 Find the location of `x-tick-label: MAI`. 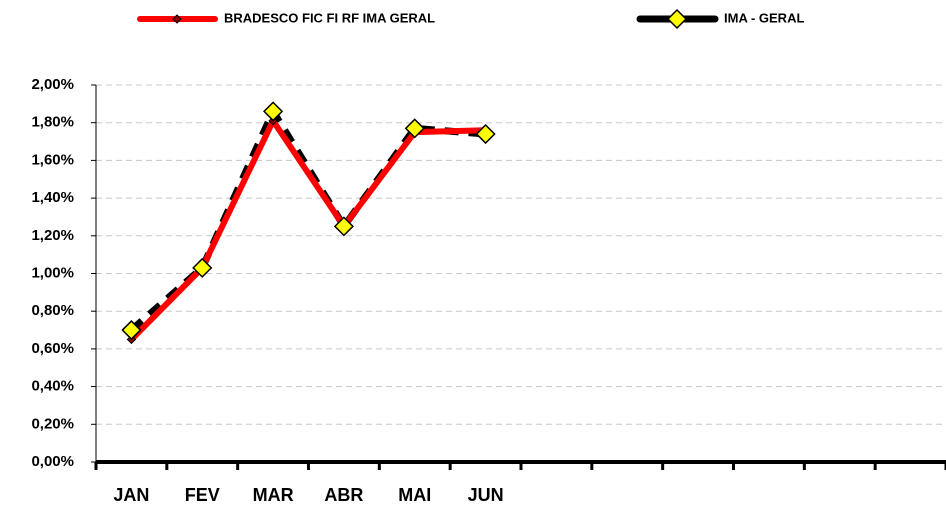

x-tick-label: MAI is located at coordinates (414, 495).